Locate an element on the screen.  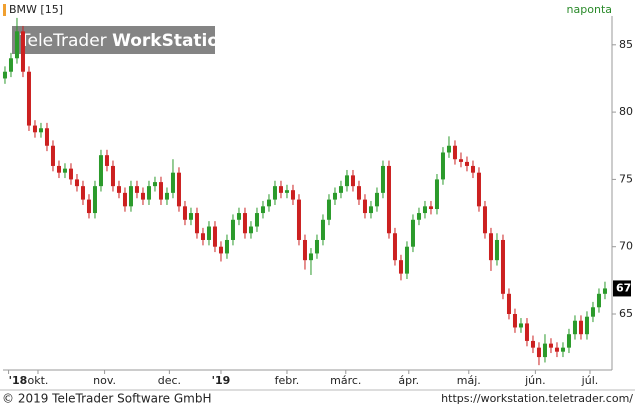
y-tick-label: 85 is located at coordinates (626, 44).